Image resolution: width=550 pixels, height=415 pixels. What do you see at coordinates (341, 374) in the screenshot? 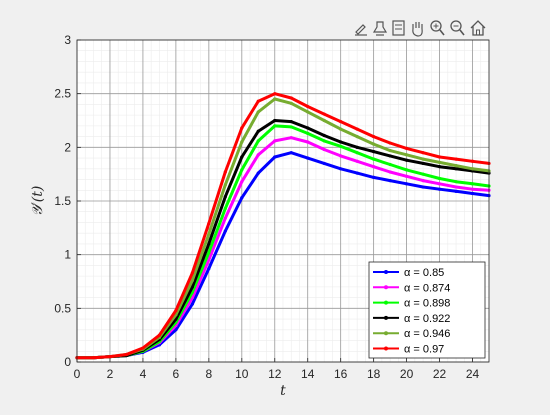
I see `x-tick-label: 16` at bounding box center [341, 374].